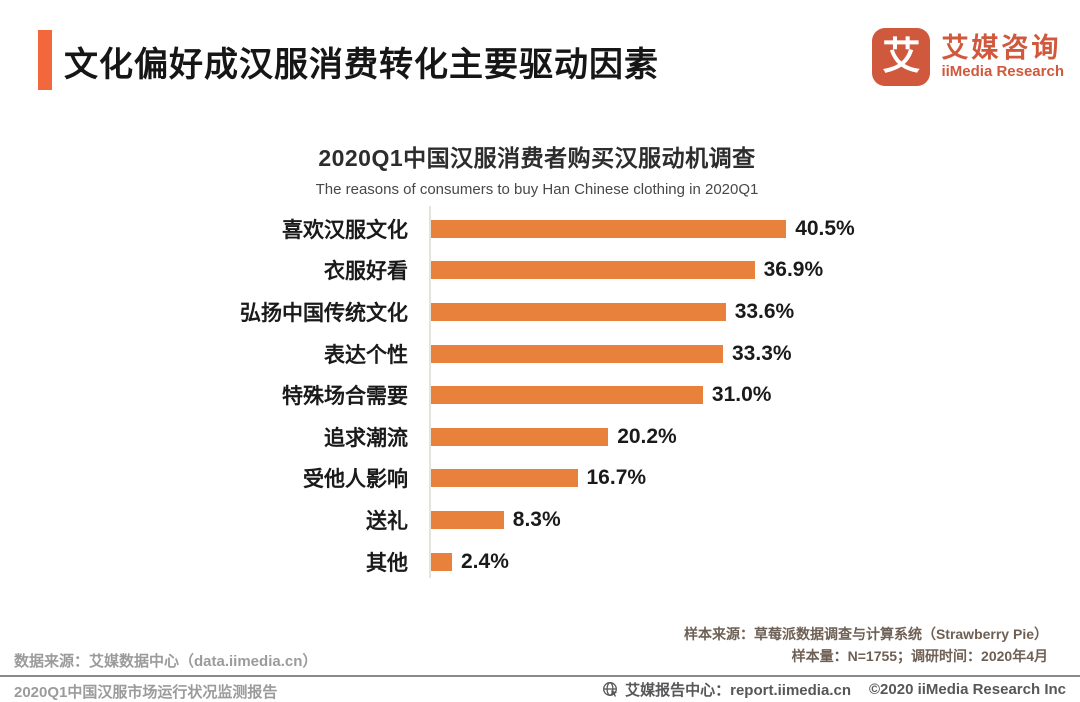 The image size is (1080, 702). I want to click on chart-row: 送礼 8.3%, so click(540, 520).